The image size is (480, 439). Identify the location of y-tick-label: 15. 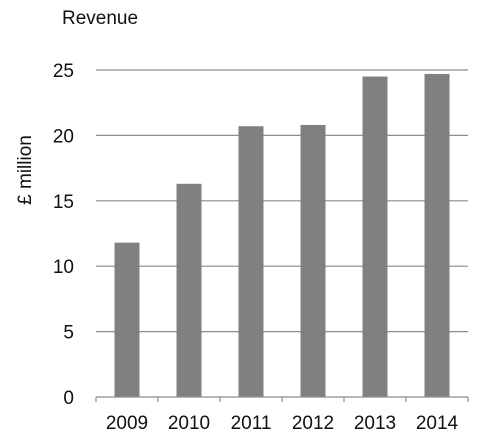
(63, 202).